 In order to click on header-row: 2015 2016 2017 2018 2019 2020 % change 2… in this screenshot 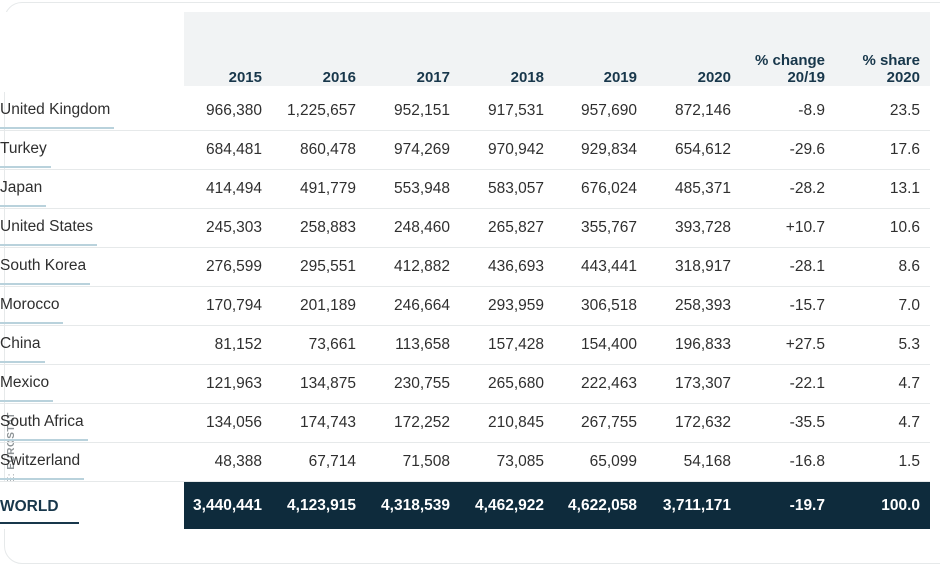, I will do `click(465, 52)`.